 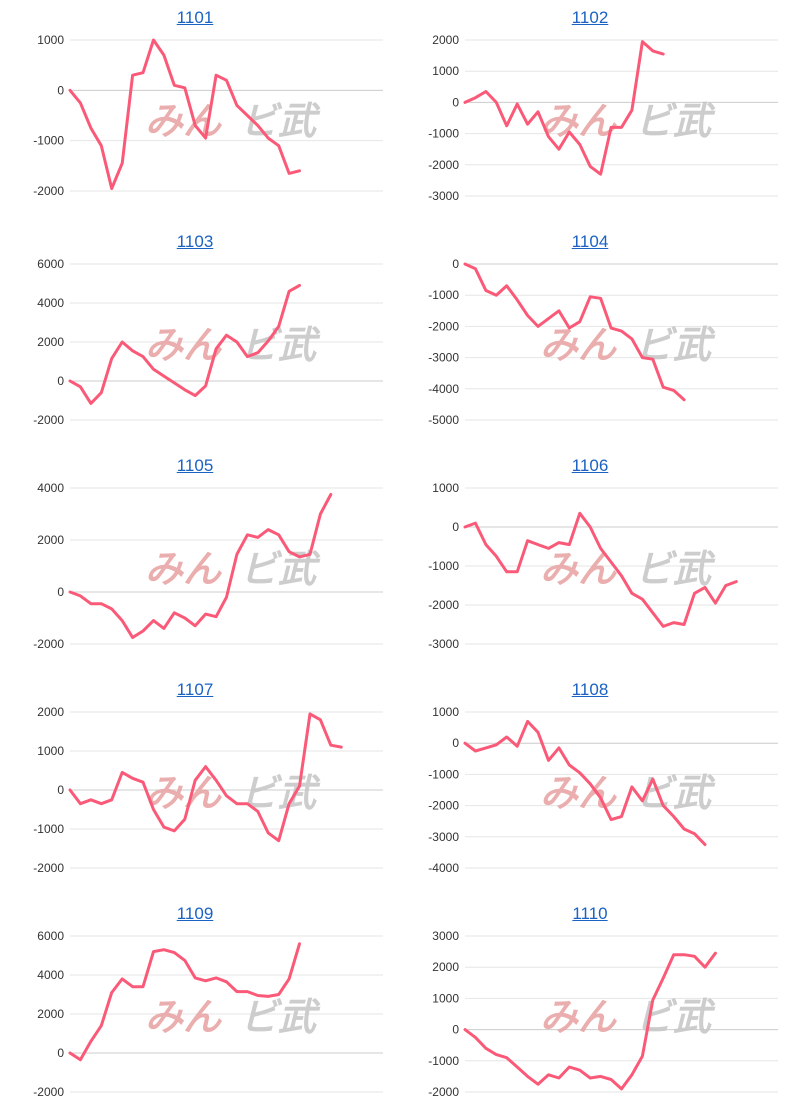 I want to click on chart-panel-1107: 2000 1000 0 -1000 -2000 みん ビ武 1107, so click(x=195, y=782).